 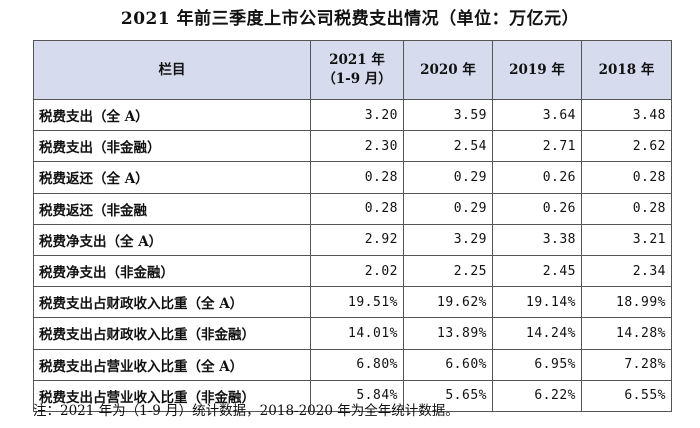 What do you see at coordinates (448, 239) in the screenshot?
I see `cell-2020: 3.29` at bounding box center [448, 239].